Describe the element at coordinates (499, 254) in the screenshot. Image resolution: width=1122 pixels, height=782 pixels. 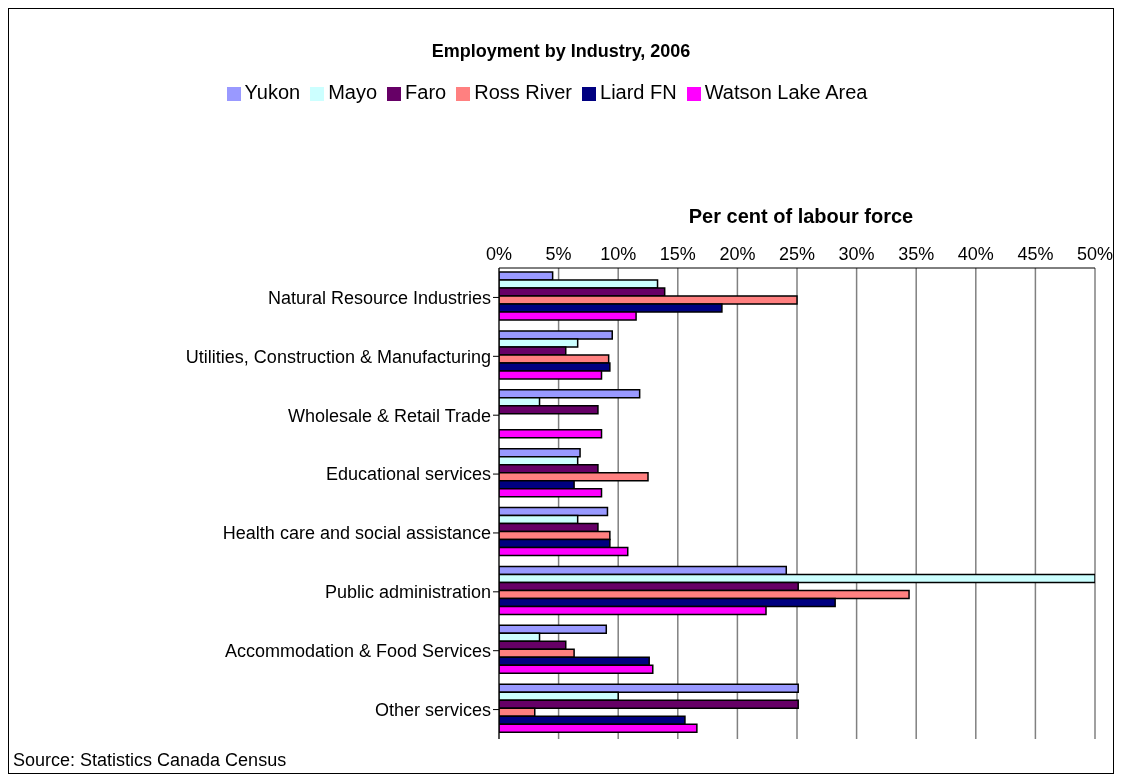
I see `x-tick-label: 0%` at that location.